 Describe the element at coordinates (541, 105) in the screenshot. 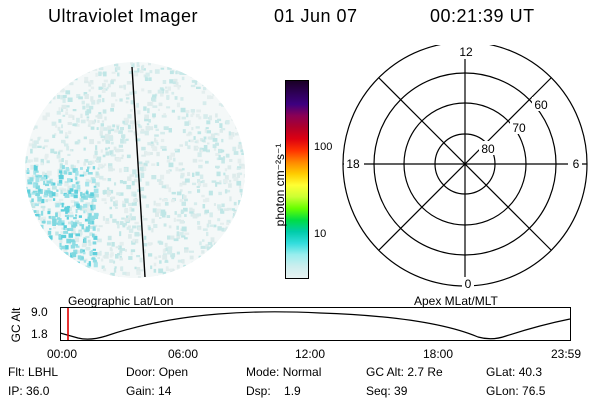

I see `lat-label-60: 60` at that location.